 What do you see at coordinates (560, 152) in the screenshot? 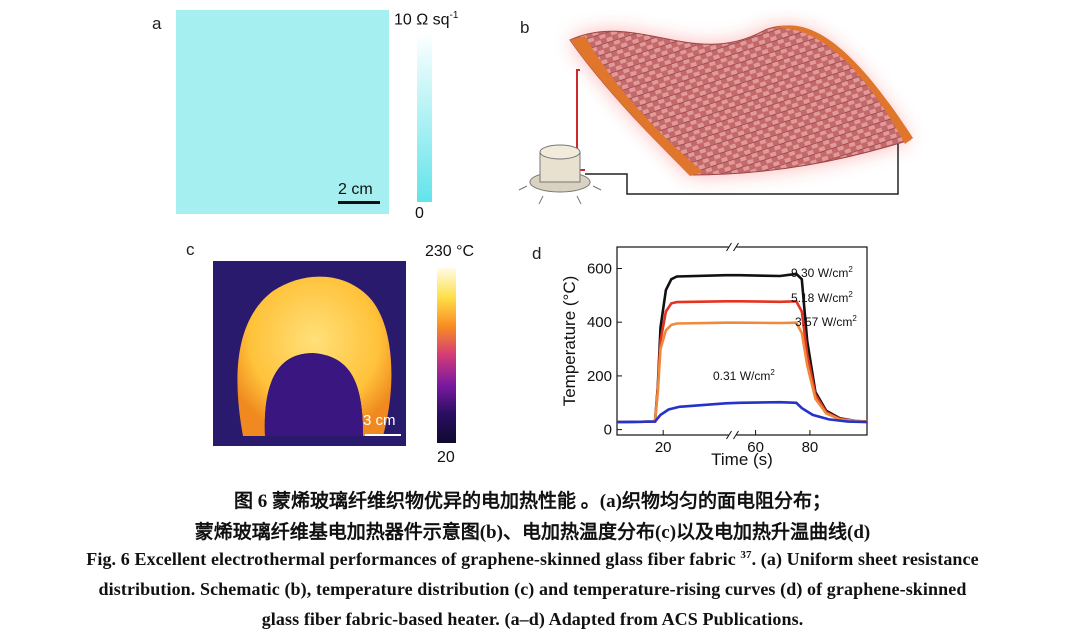
I see `power-knob-top` at bounding box center [560, 152].